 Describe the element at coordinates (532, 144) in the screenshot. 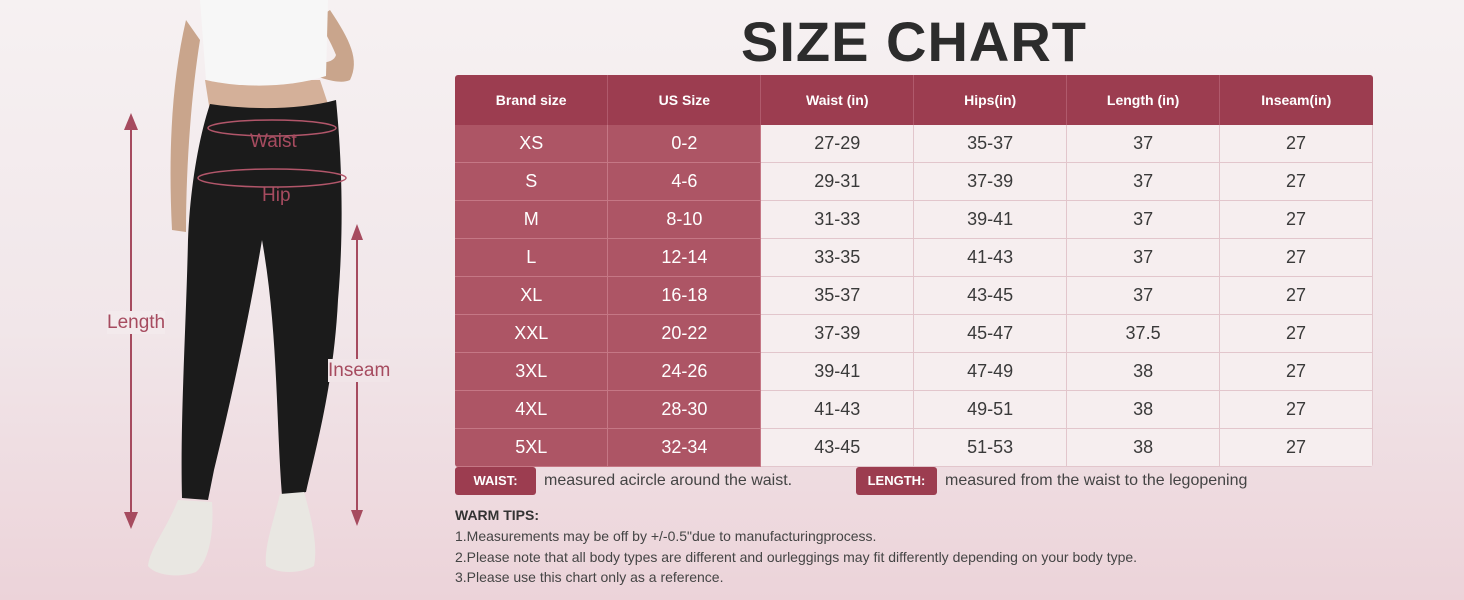

I see `cell-brand-size: XS` at that location.